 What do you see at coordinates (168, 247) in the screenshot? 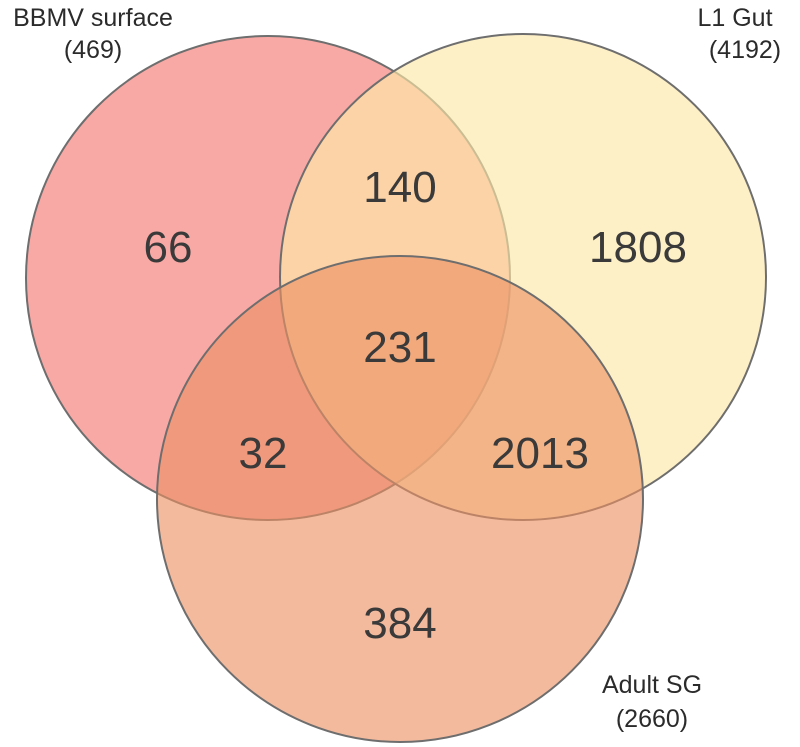
I see `region-count-bbmv-only: 66` at bounding box center [168, 247].